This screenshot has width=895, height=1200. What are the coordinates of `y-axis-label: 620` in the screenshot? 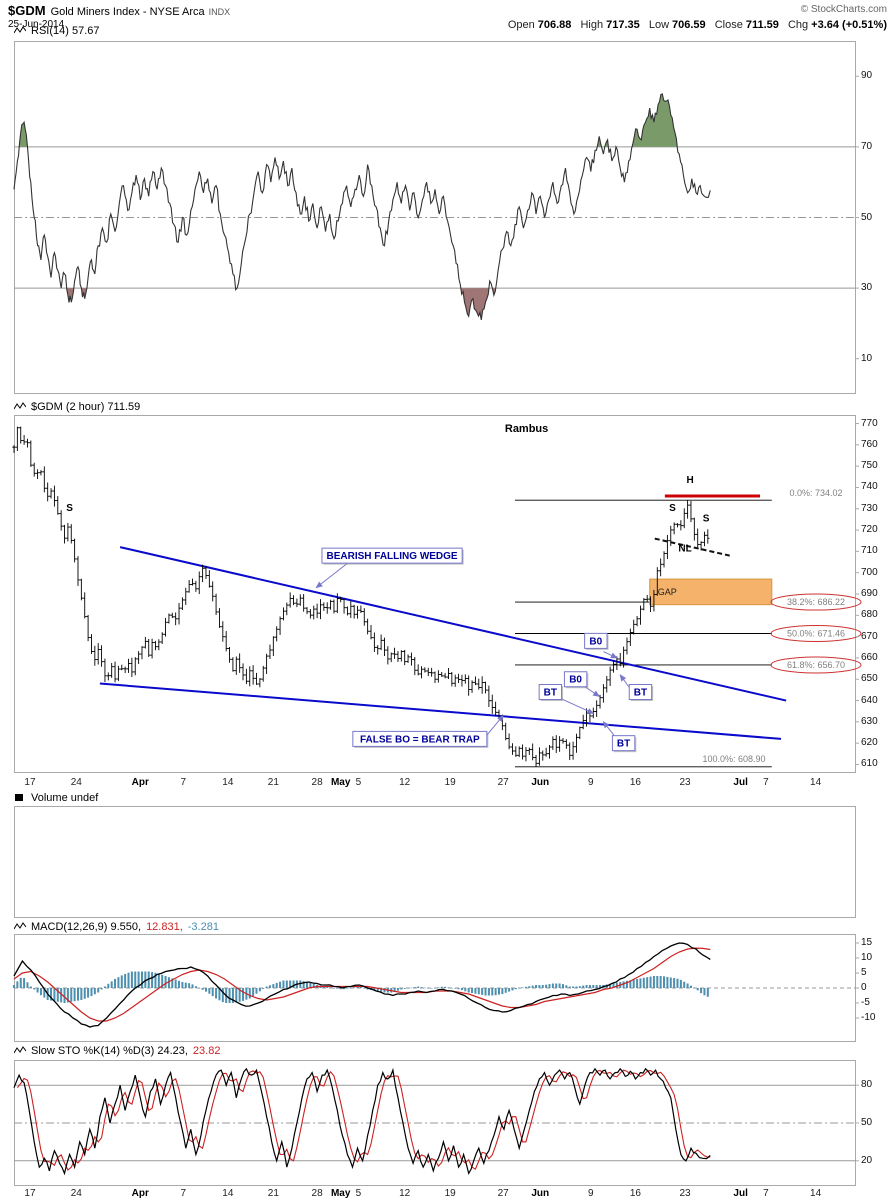 It's located at (869, 743).